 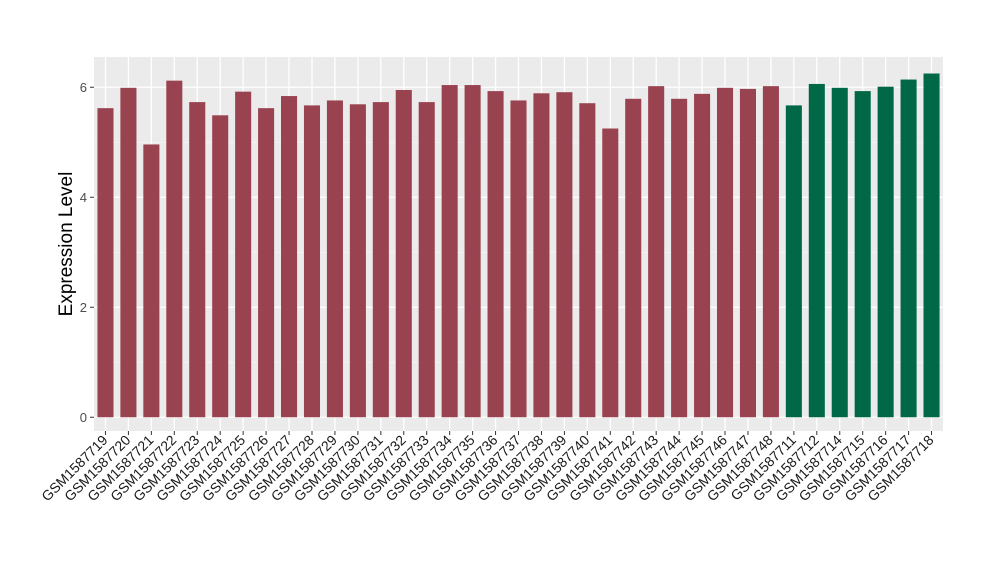 I want to click on bar-GSM1587727, so click(x=289, y=257).